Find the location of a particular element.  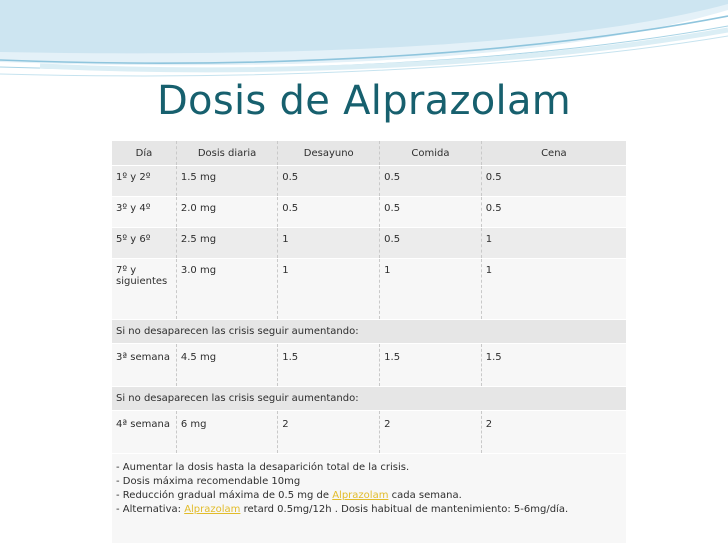

table-row: 3ª semana 4.5 mg 1.5 1.5 1.5 is located at coordinates (369, 365).